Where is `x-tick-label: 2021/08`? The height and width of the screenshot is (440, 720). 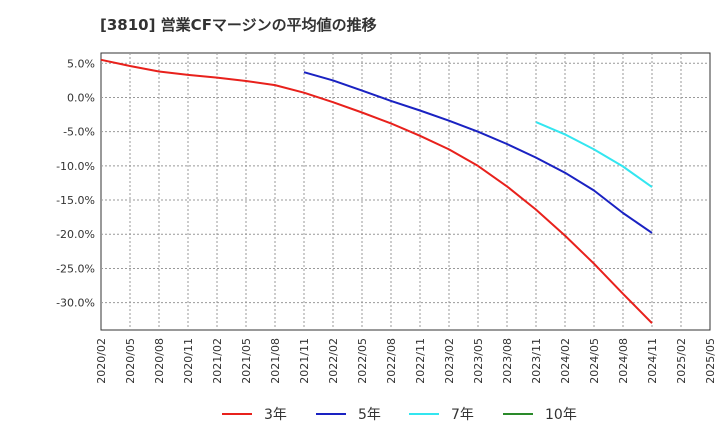
x-tick-label: 2021/08 is located at coordinates (275, 361).